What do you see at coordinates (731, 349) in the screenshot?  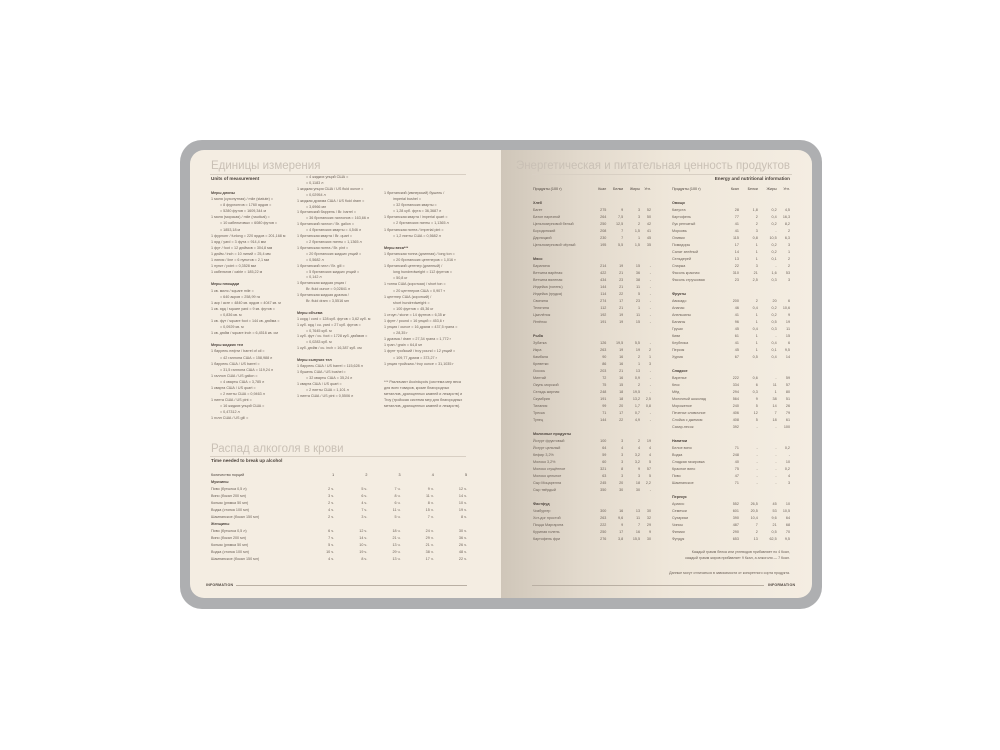 I see `food-row: Персик 45 1 0,1 9,5` at bounding box center [731, 349].